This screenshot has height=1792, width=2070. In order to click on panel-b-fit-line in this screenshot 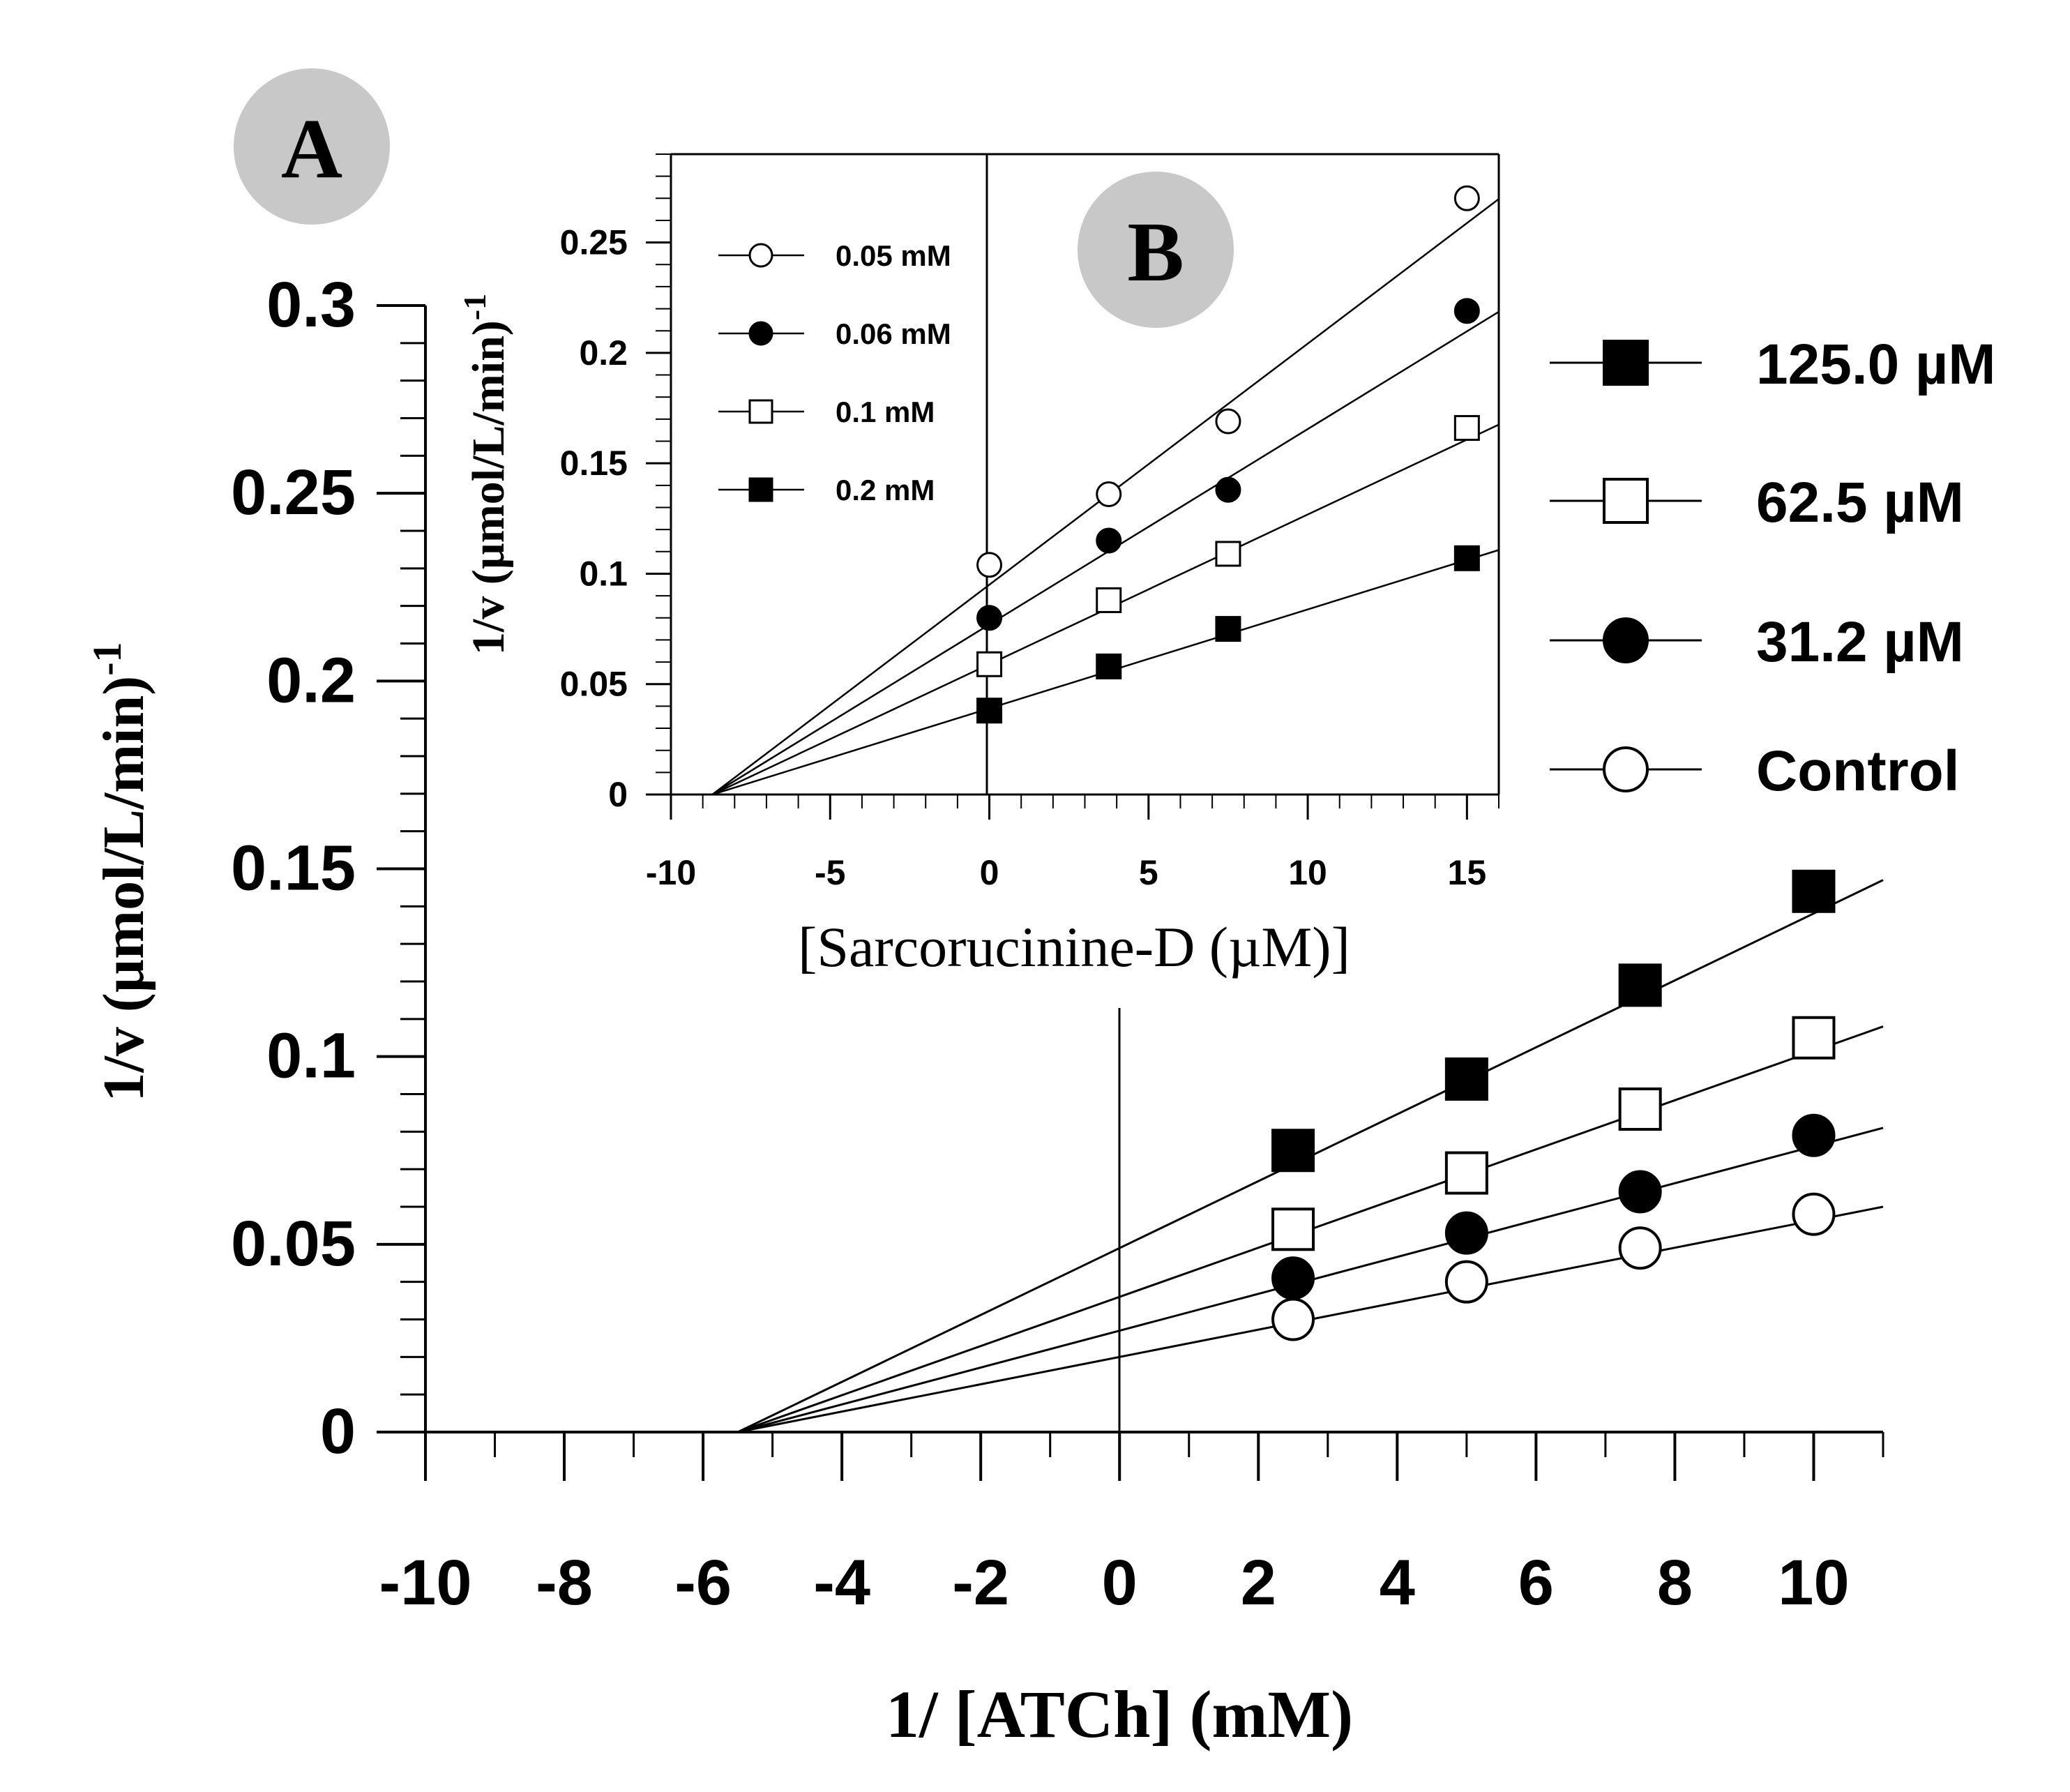, I will do `click(1105, 553)`.